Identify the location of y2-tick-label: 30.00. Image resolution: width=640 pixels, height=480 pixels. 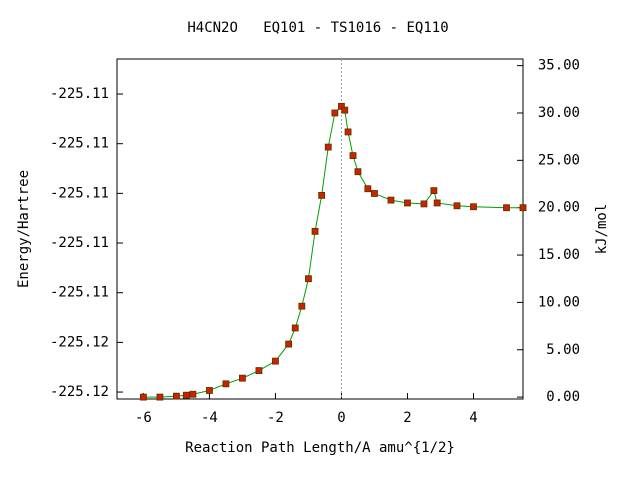
(559, 113).